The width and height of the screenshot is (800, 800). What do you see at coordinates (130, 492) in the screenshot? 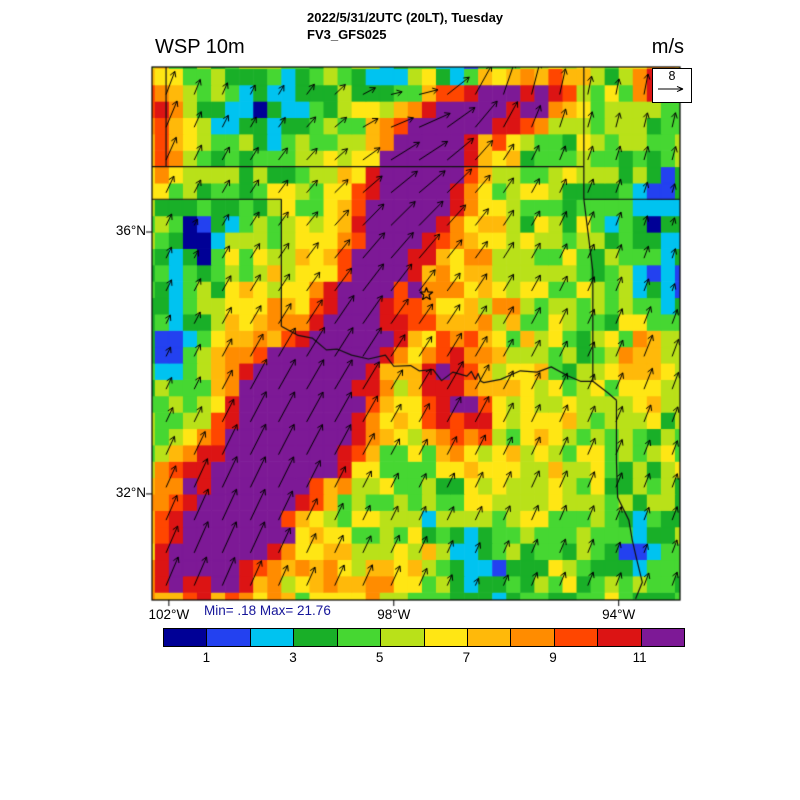
I see `lat-tick-label: 32°N` at bounding box center [130, 492].